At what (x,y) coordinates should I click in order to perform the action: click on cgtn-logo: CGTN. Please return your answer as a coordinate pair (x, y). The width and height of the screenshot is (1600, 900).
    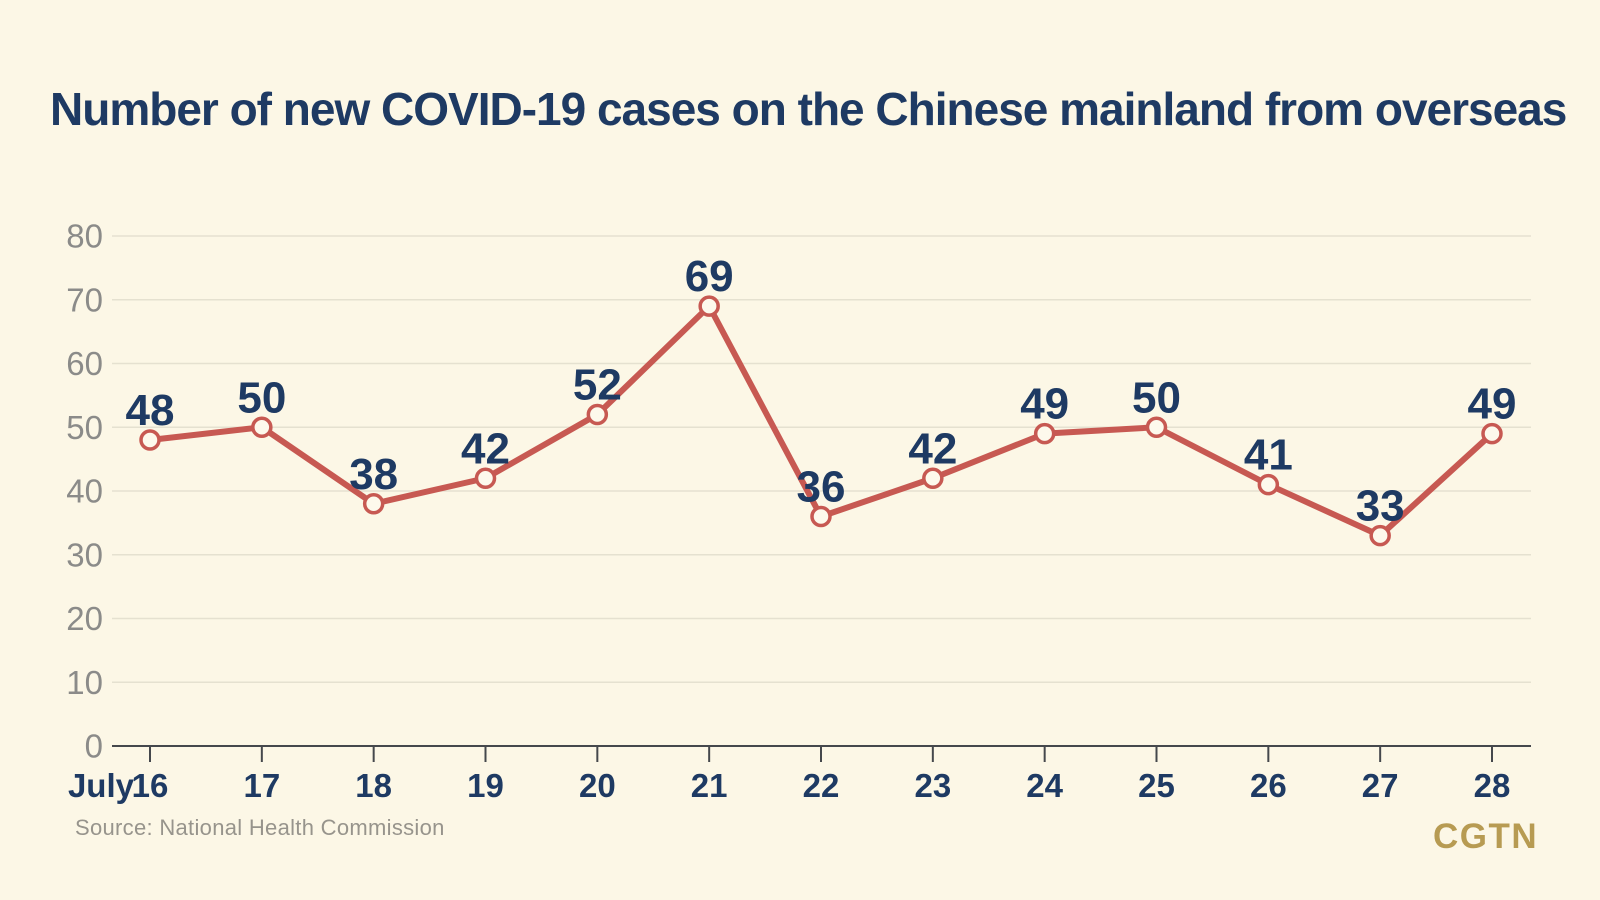
    Looking at the image, I should click on (1486, 836).